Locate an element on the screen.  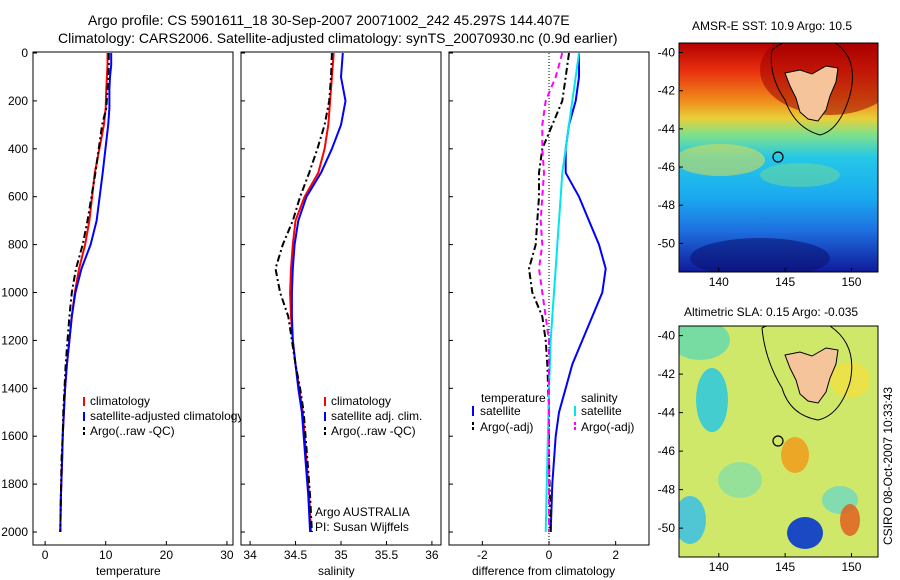
x-tick-label: 34 is located at coordinates (250, 555).